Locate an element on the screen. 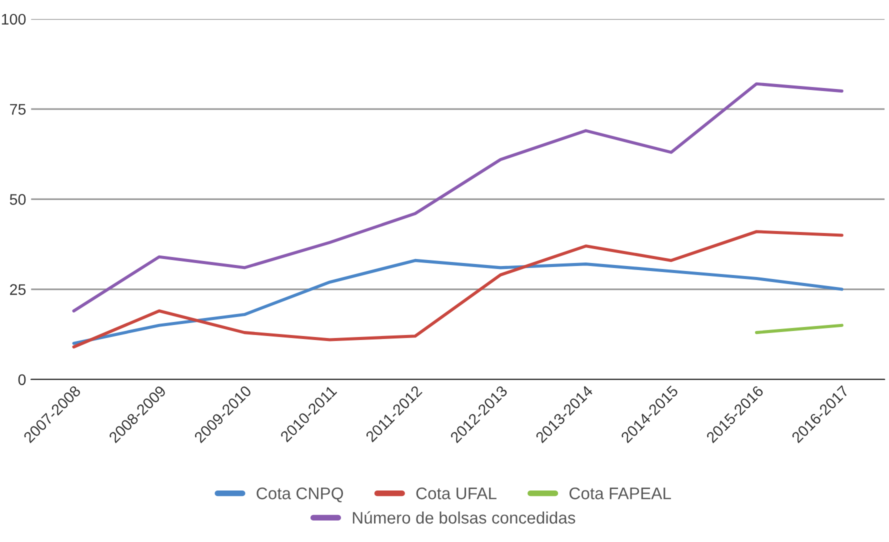 This screenshot has width=889, height=542. legend-label: Número de bolsas concedidas is located at coordinates (464, 517).